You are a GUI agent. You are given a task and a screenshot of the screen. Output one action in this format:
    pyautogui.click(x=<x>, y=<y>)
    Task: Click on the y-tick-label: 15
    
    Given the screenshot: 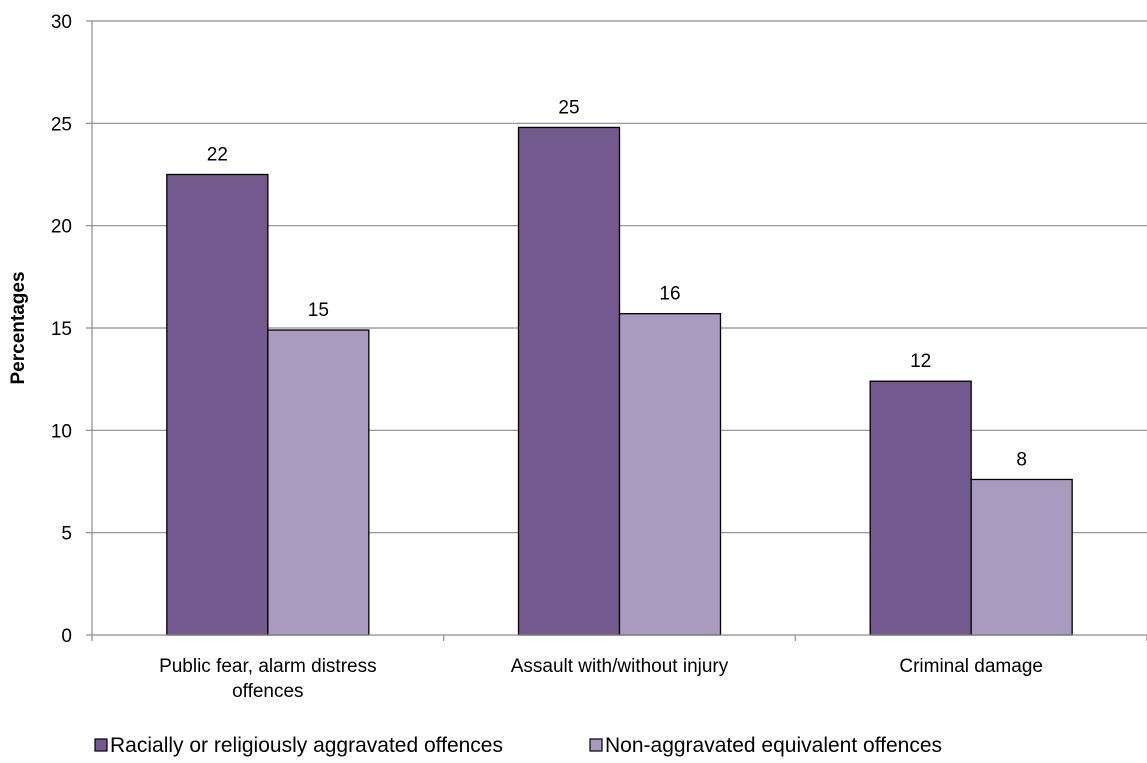 What is the action you would take?
    pyautogui.click(x=61, y=329)
    